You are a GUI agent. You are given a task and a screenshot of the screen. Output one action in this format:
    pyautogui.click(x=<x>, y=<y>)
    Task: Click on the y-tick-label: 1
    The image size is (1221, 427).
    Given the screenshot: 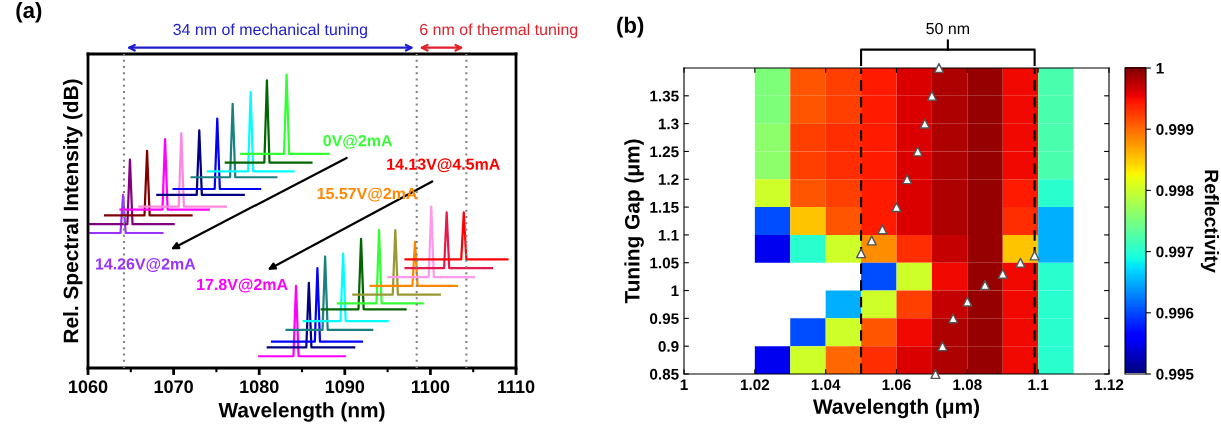 What is the action you would take?
    pyautogui.click(x=675, y=291)
    